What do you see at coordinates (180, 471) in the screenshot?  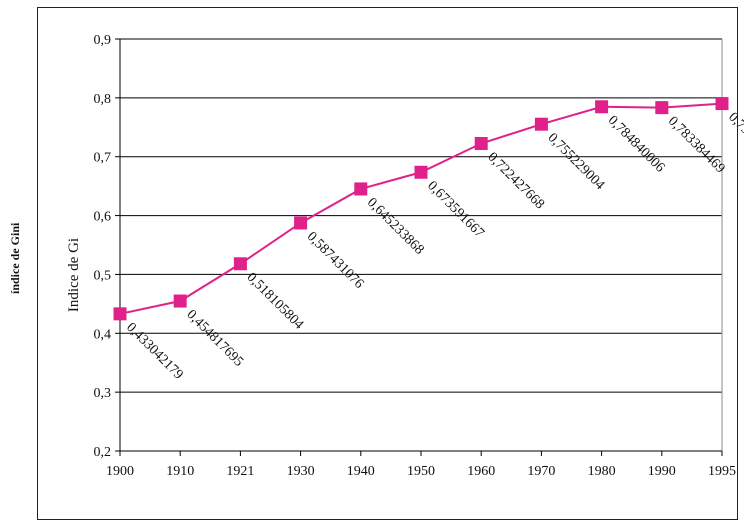 I see `x-tick-label: 1910` at bounding box center [180, 471].